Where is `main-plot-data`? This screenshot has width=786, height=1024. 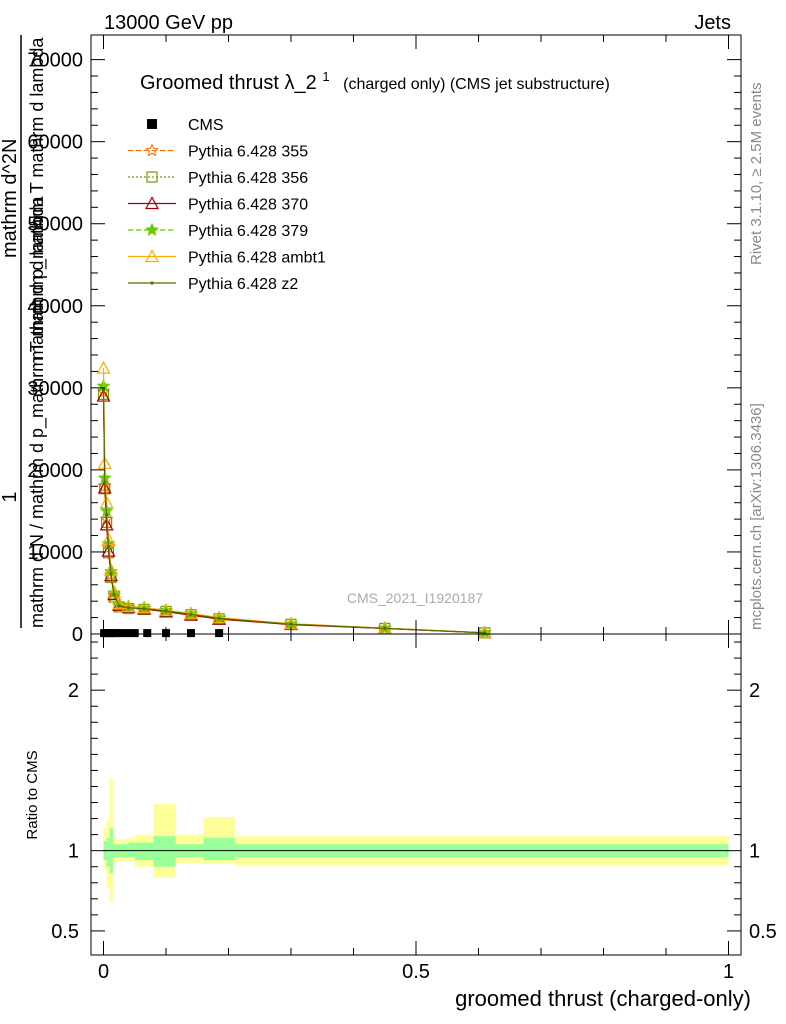 main-plot-data is located at coordinates (294, 499).